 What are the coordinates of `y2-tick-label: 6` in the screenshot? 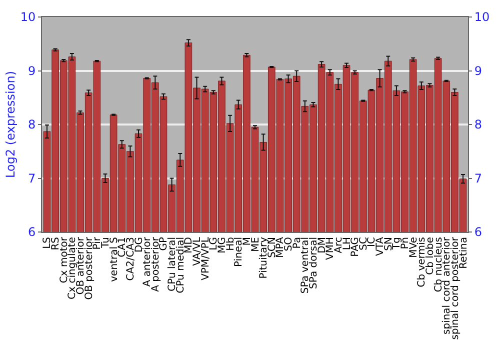 It's located at (478, 232).